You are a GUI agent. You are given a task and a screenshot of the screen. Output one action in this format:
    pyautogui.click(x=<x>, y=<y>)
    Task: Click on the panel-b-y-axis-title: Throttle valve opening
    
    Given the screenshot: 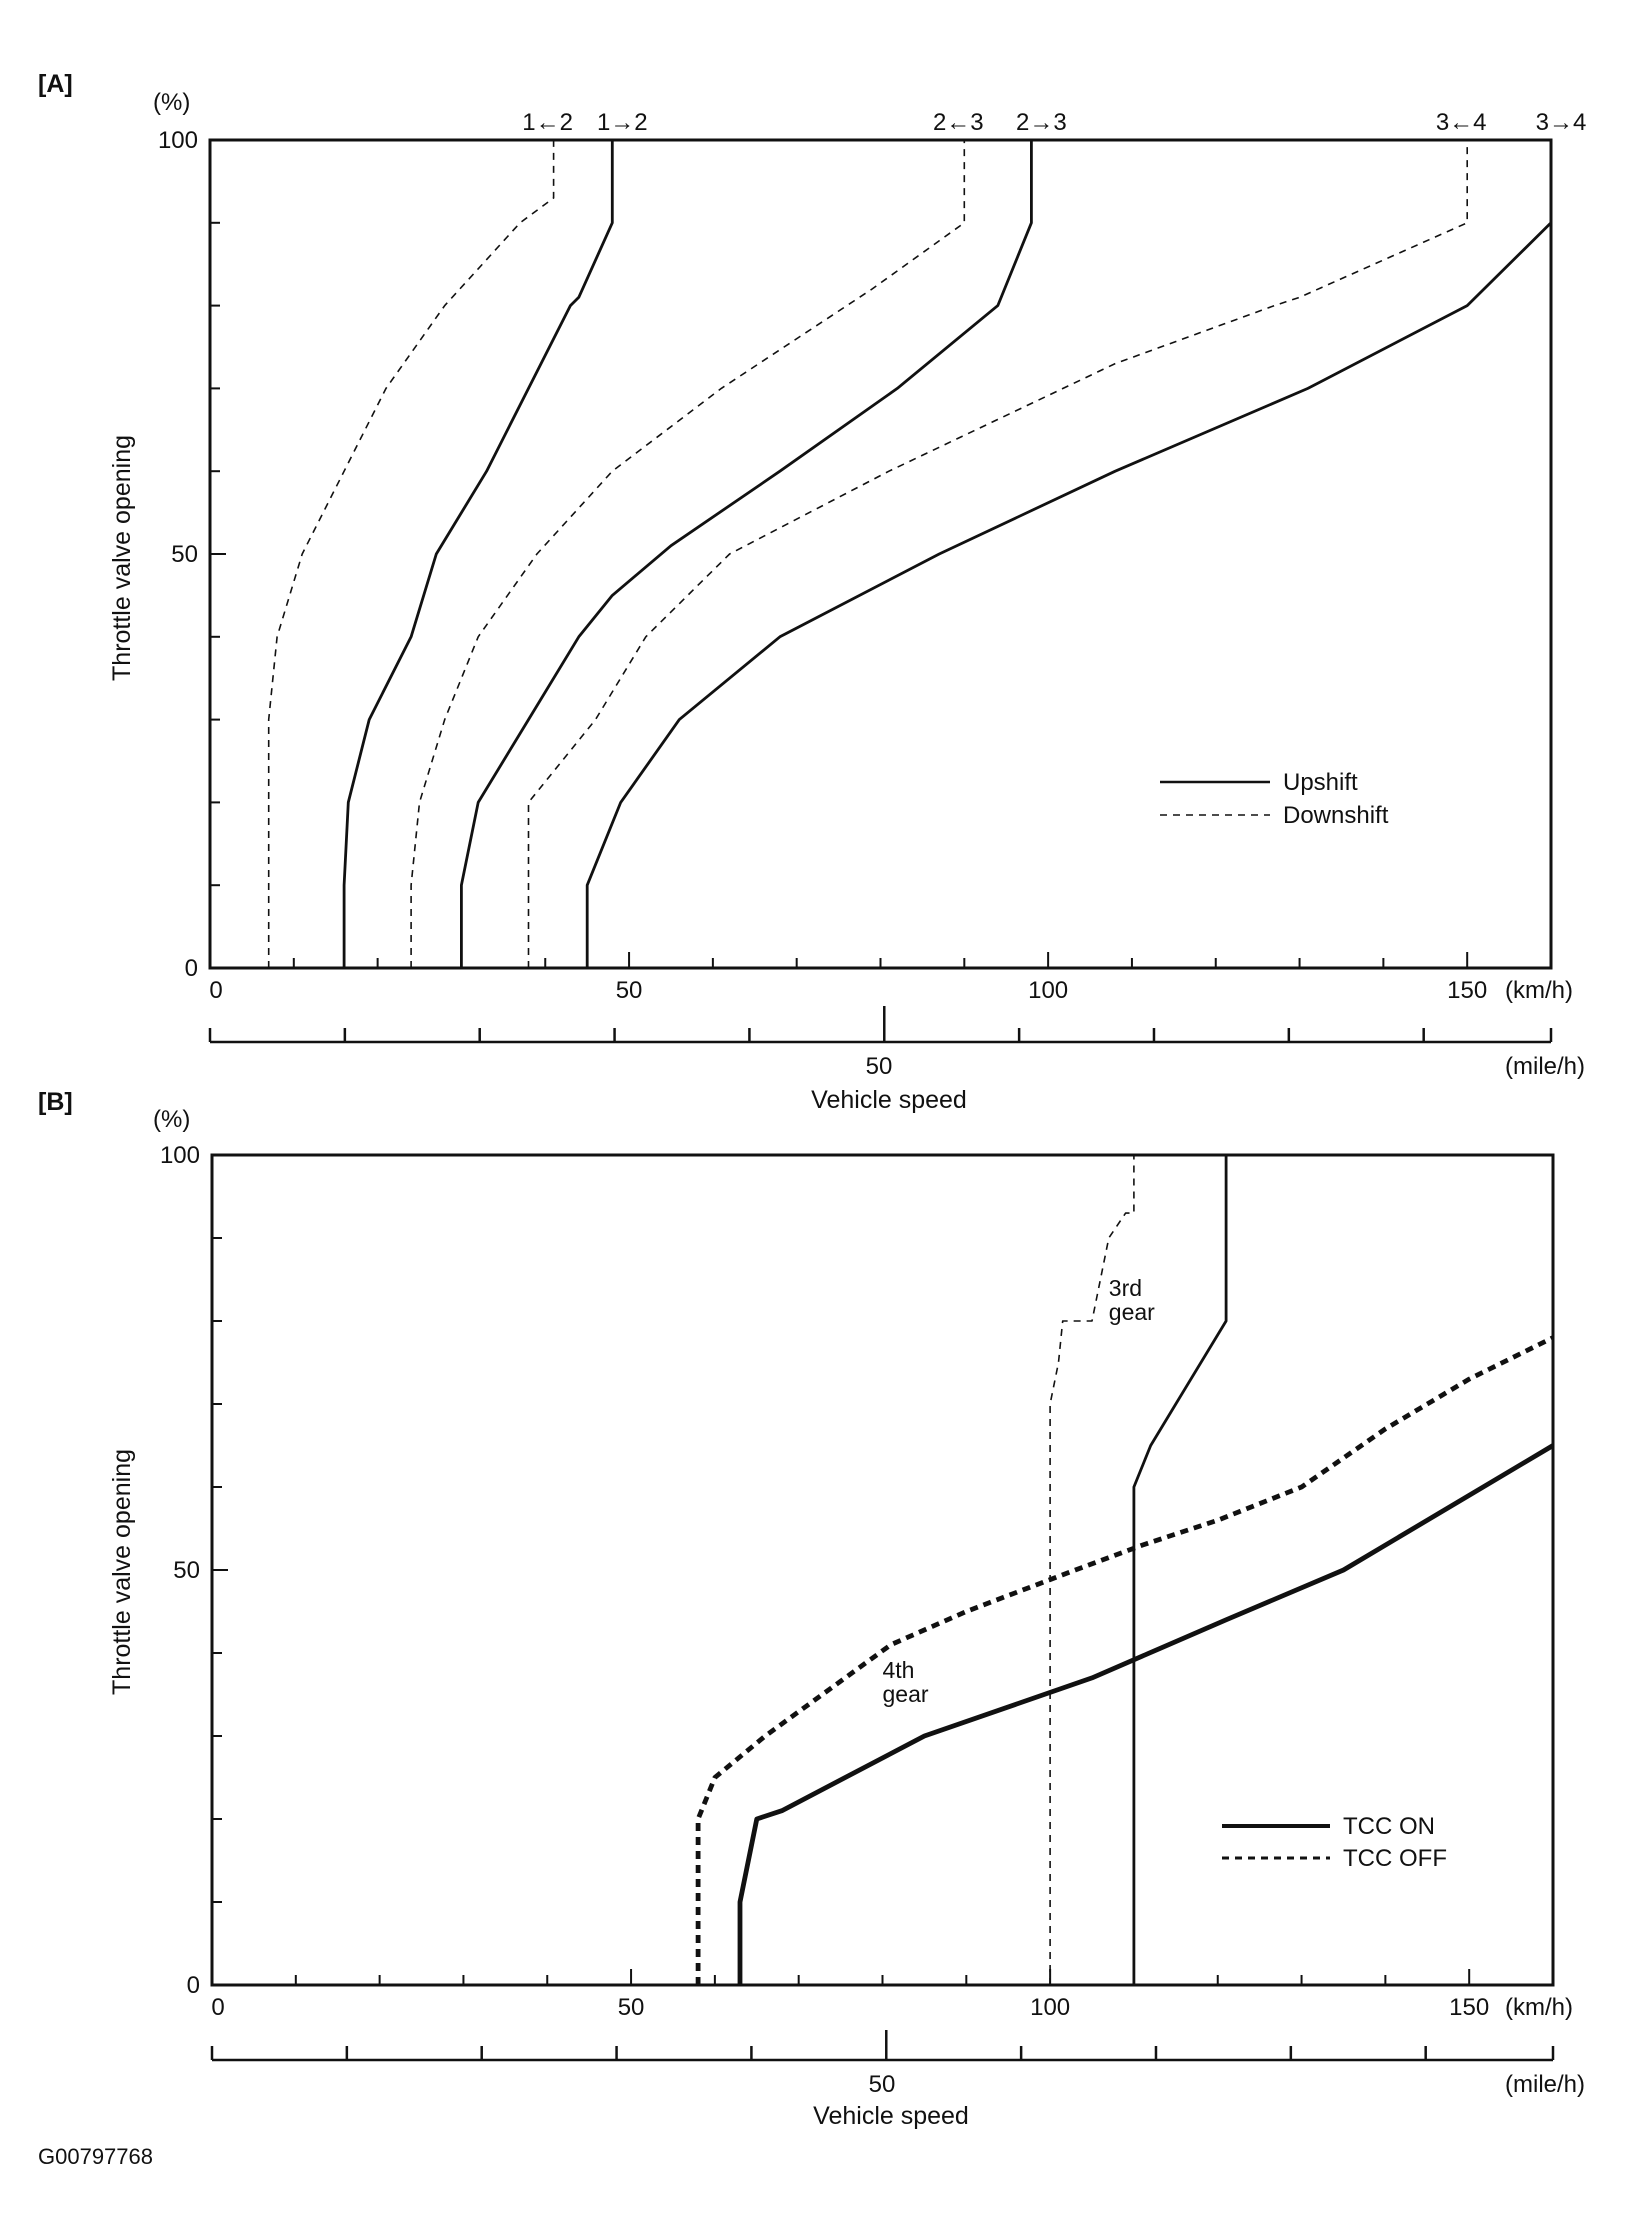 What is the action you would take?
    pyautogui.click(x=122, y=1572)
    